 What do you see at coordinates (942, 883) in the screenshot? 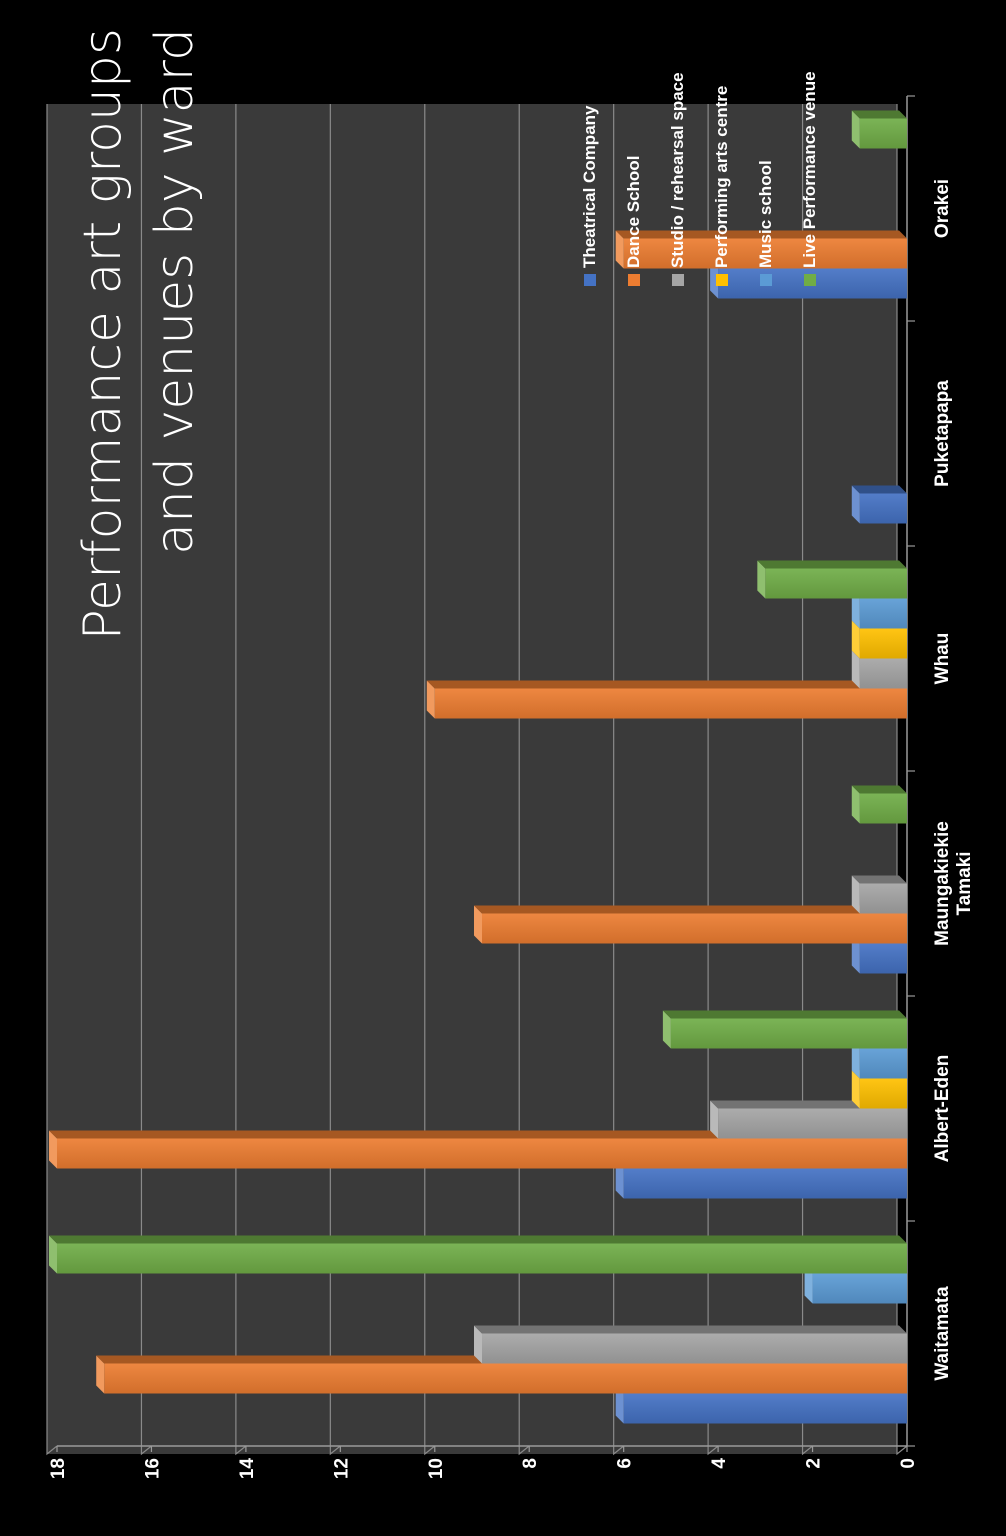
I see `x-category-label: Maungakiekie` at bounding box center [942, 883].